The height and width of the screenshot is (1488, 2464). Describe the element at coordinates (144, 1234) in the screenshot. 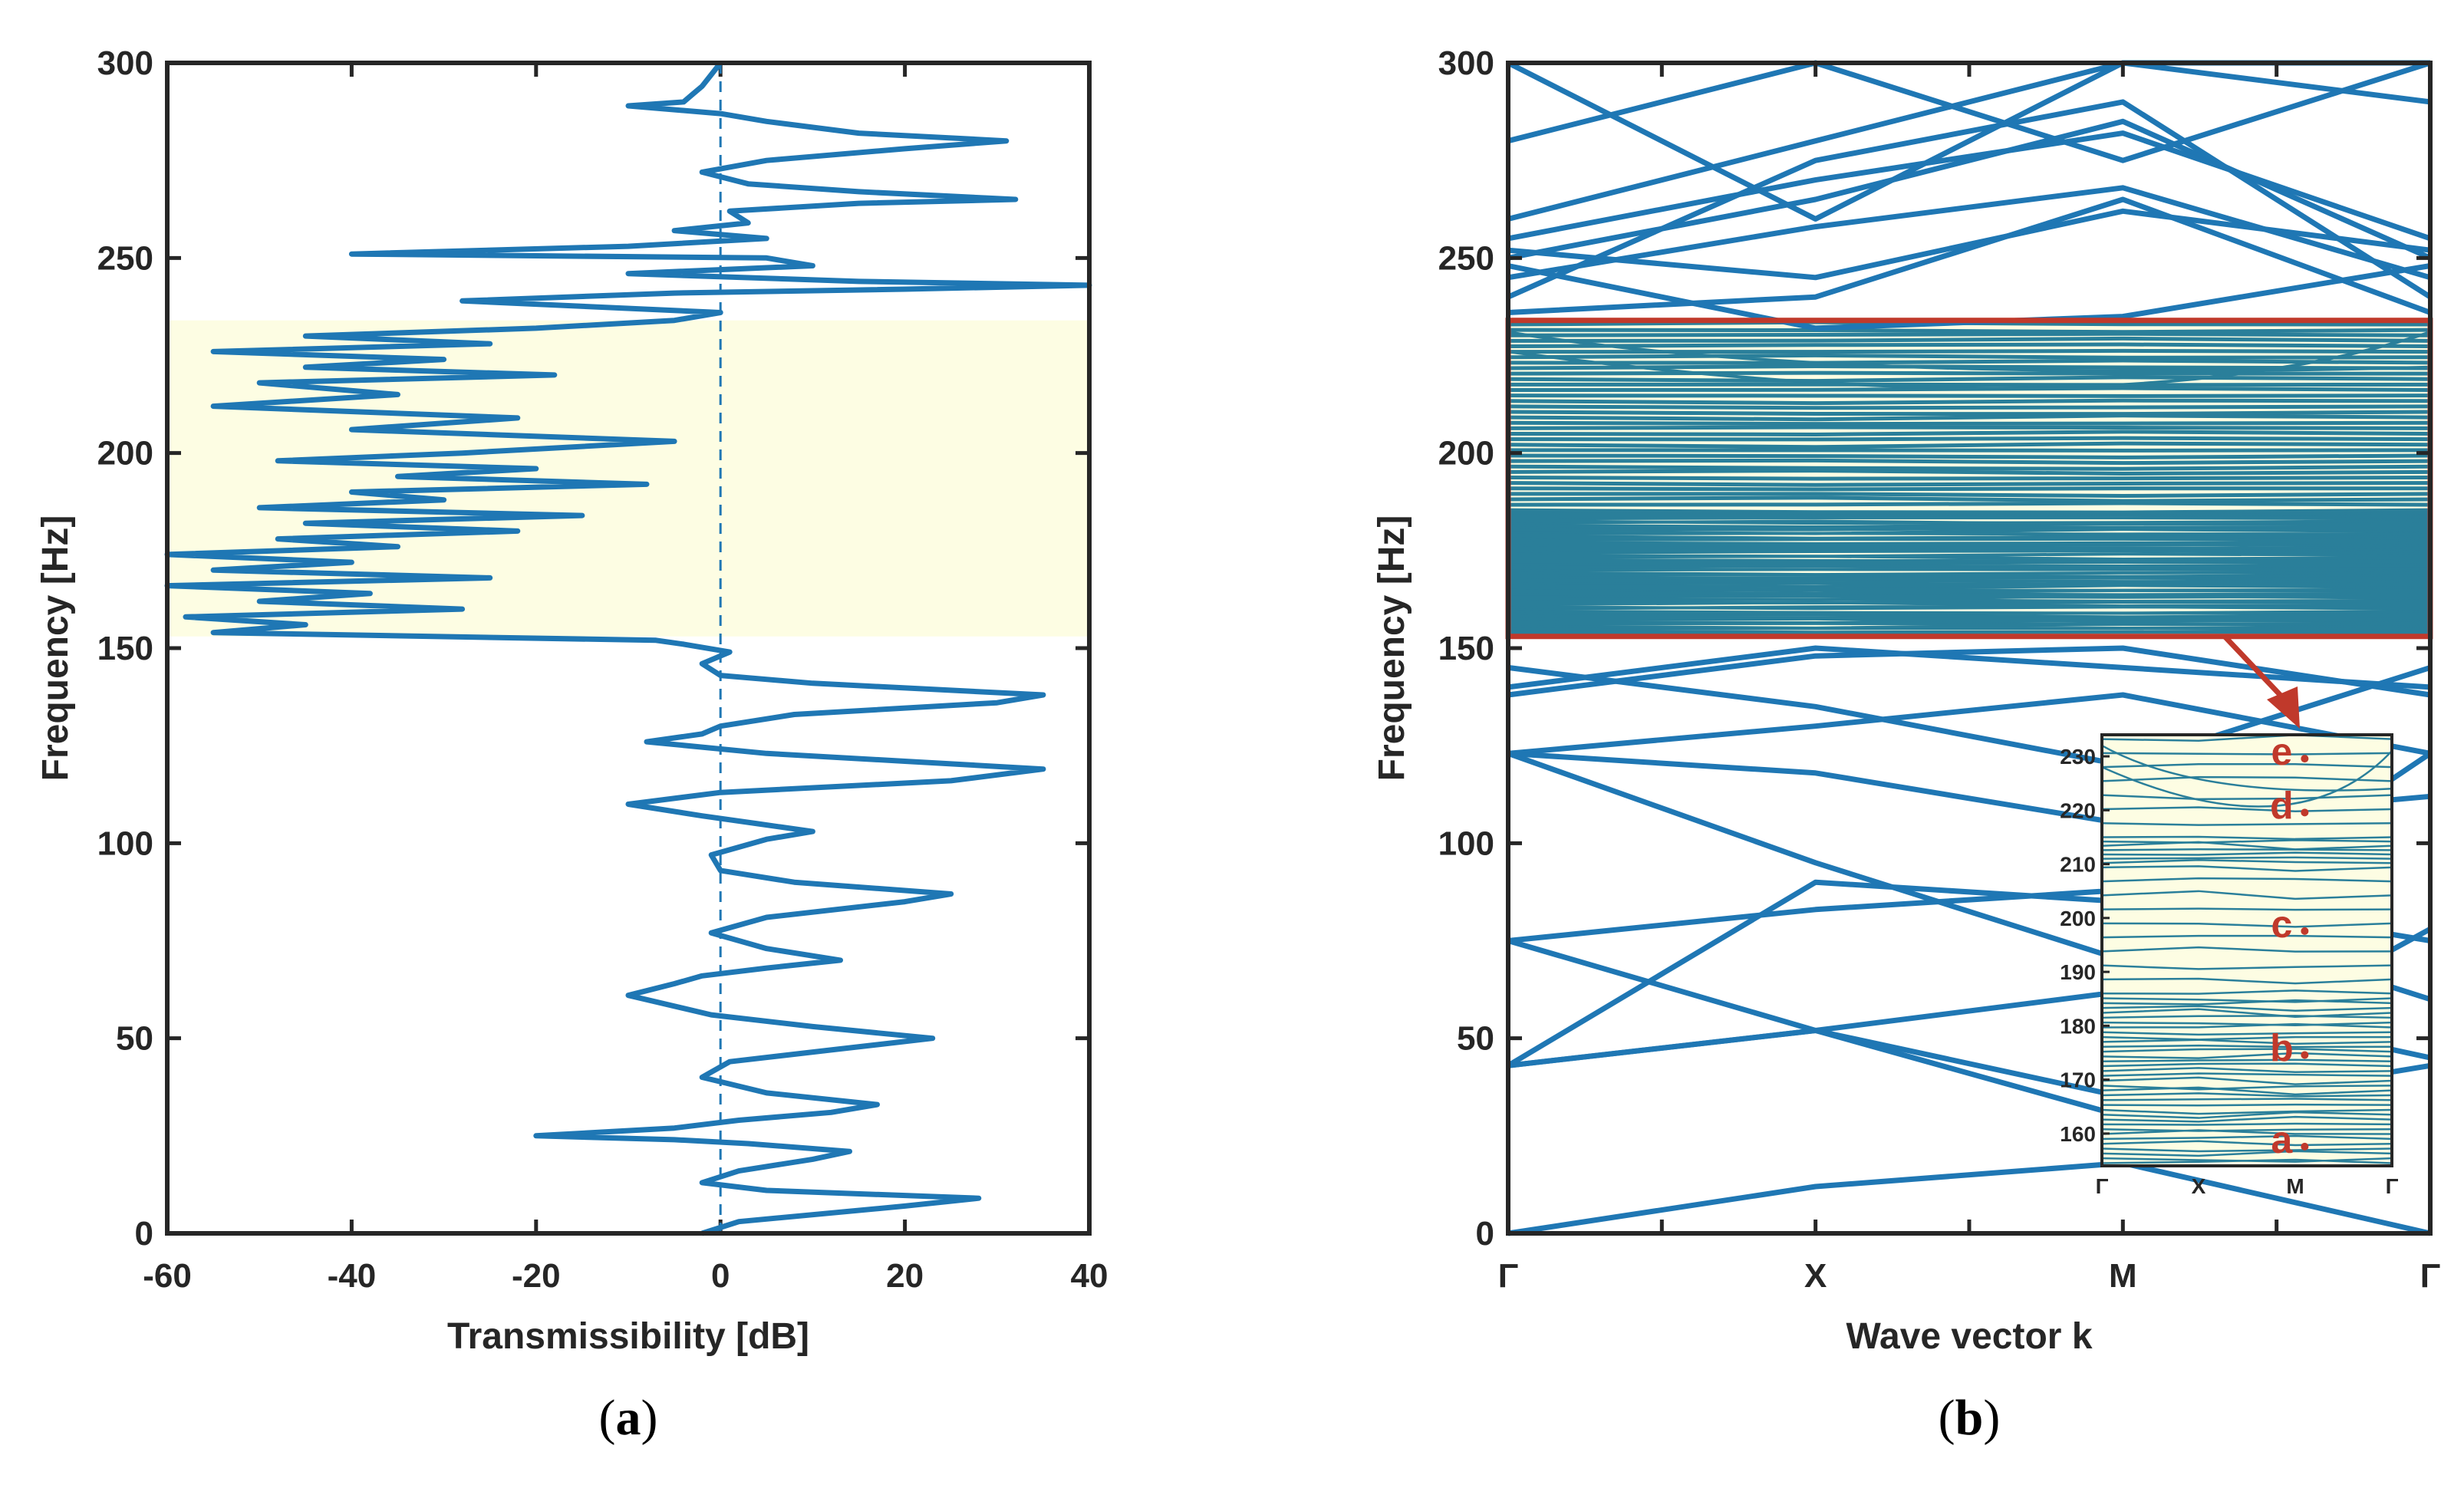

I see `y-tick-label: 0` at that location.